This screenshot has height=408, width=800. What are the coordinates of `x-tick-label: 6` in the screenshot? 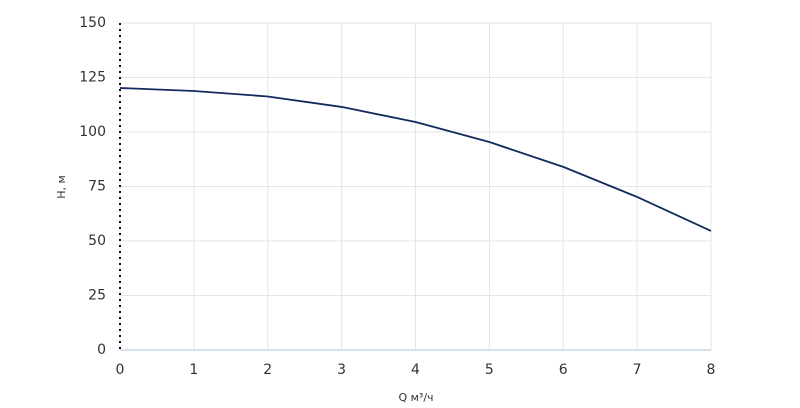 It's located at (563, 370).